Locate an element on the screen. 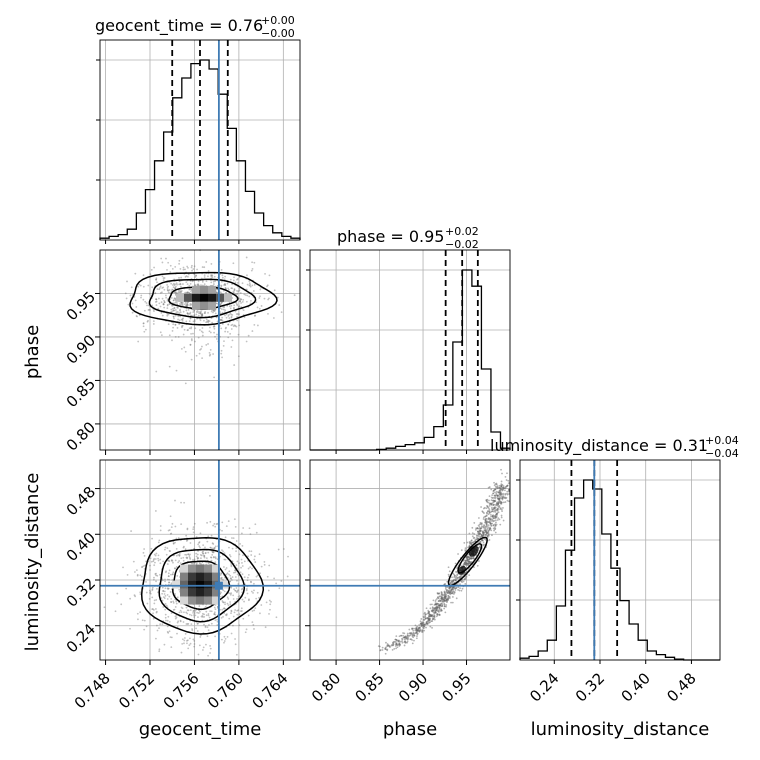 The image size is (760, 760). ylabel-phase: phase is located at coordinates (32, 352).